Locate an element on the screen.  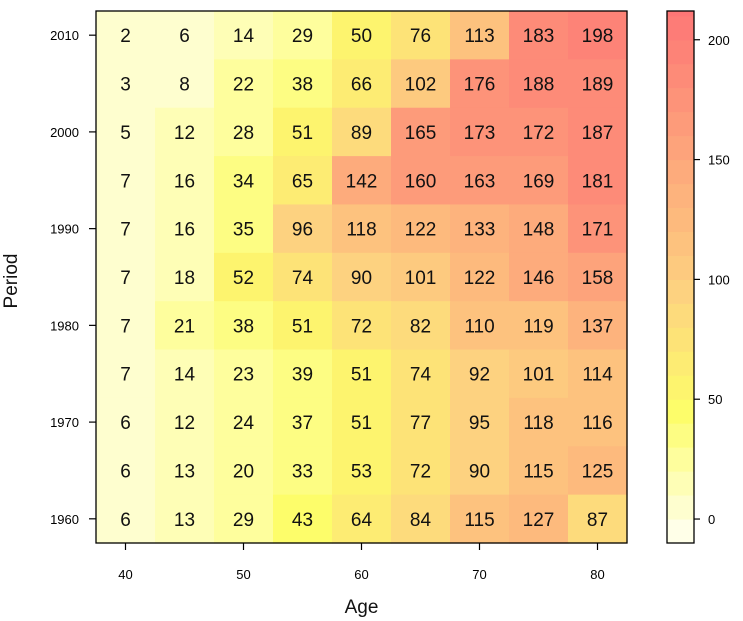
x-tick-label: 60 is located at coordinates (361, 574).